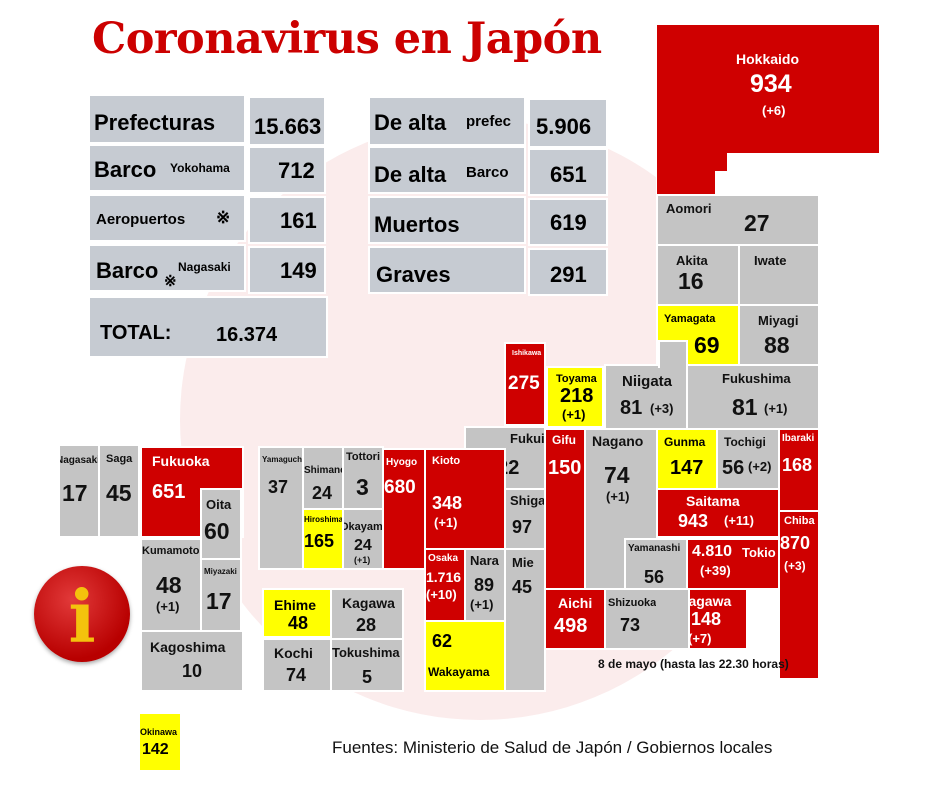 Image resolution: width=940 pixels, height=788 pixels. Describe the element at coordinates (363, 545) in the screenshot. I see `pref-okayama-cases: 24` at that location.